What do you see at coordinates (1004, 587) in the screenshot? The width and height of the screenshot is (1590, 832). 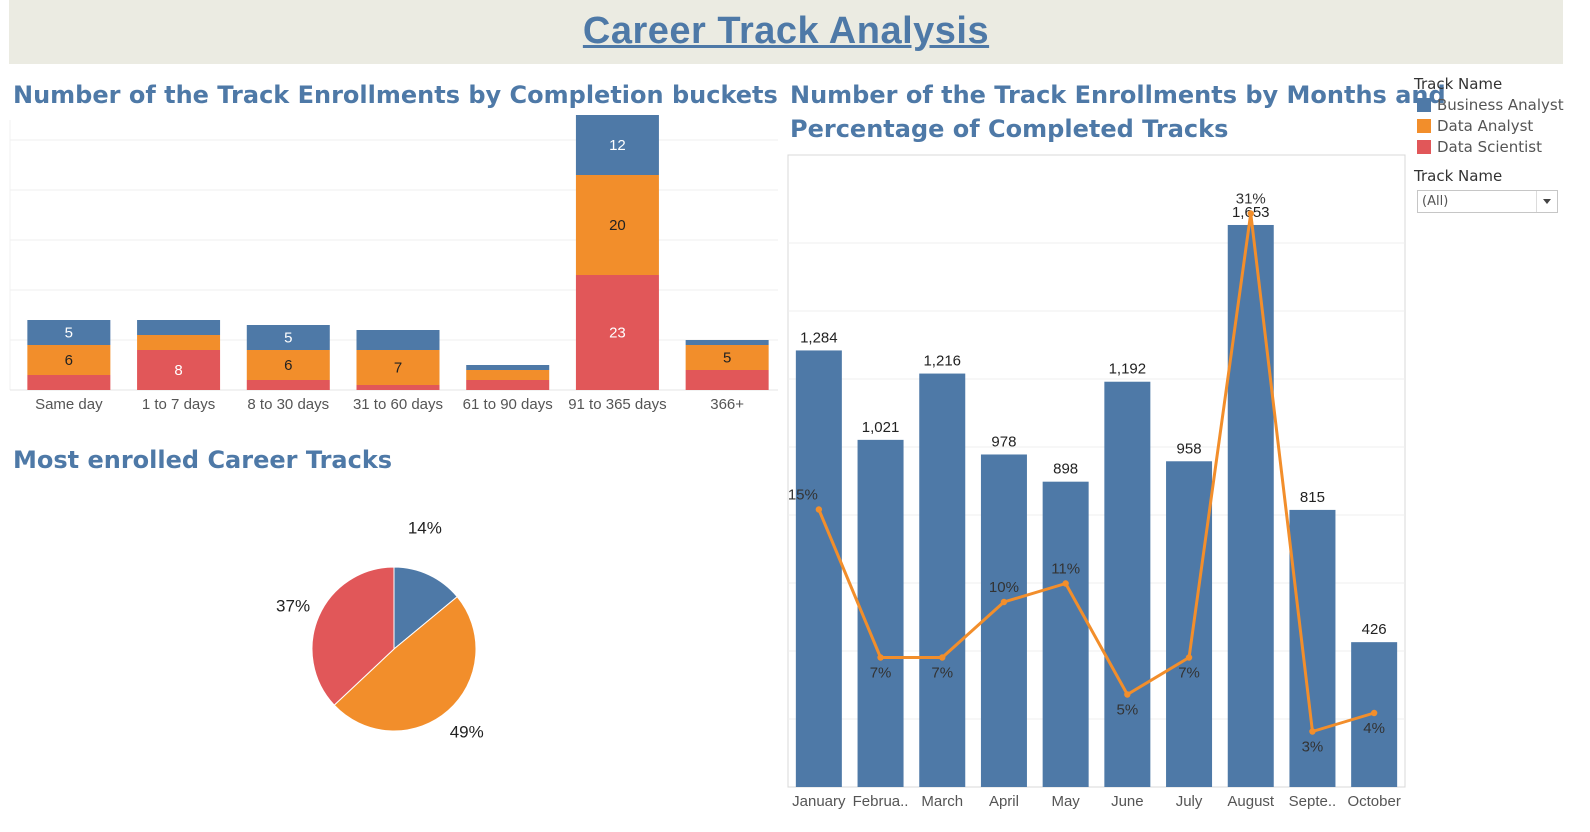 I see `line-value-label: 10%` at bounding box center [1004, 587].